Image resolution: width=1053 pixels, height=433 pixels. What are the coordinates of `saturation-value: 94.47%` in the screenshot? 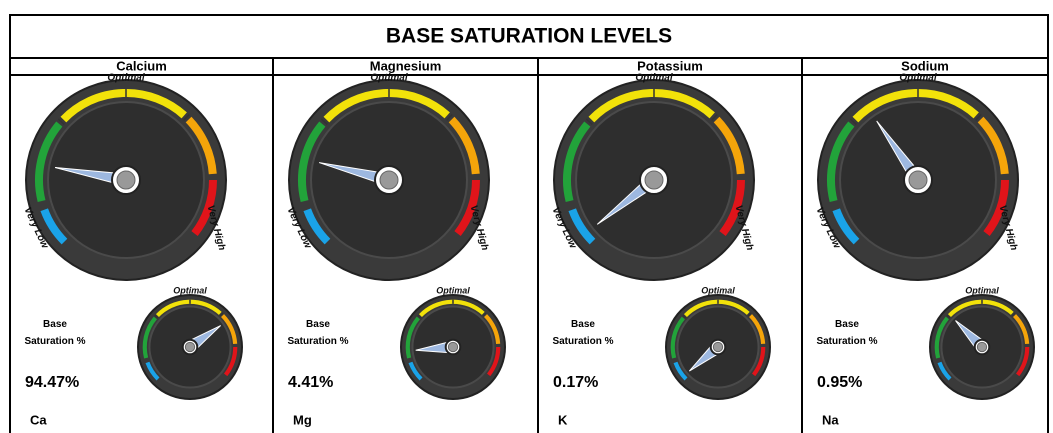 It's located at (52, 382).